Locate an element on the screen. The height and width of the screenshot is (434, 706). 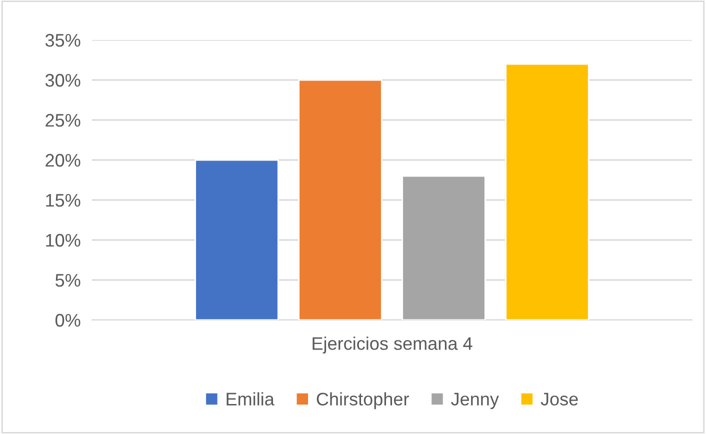
legend-label: Emilia is located at coordinates (250, 399).